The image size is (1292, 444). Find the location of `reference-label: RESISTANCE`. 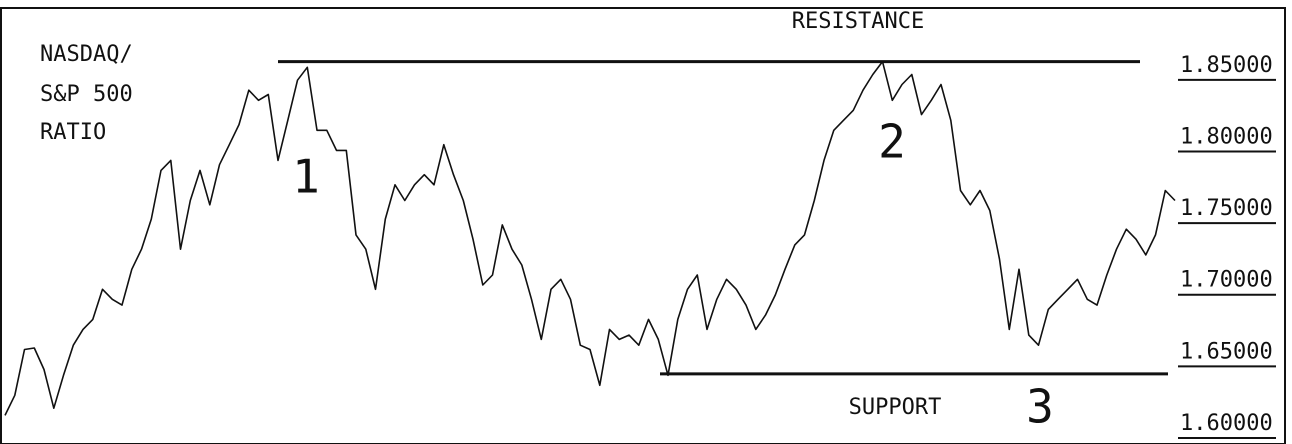

reference-label: RESISTANCE is located at coordinates (858, 21).